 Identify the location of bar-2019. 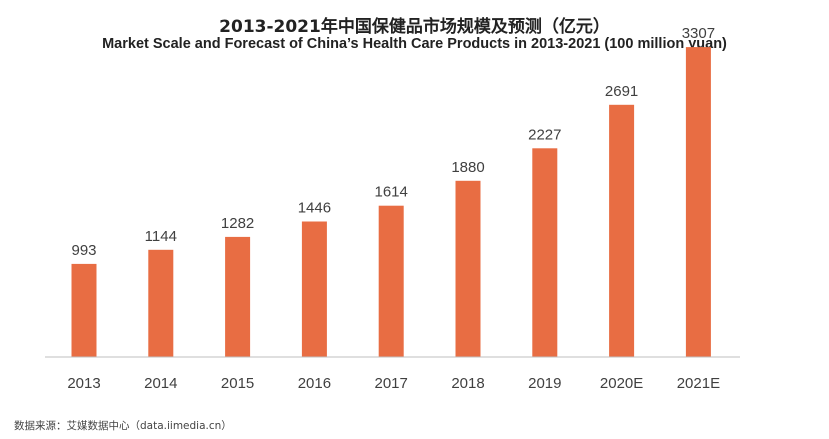
(545, 252).